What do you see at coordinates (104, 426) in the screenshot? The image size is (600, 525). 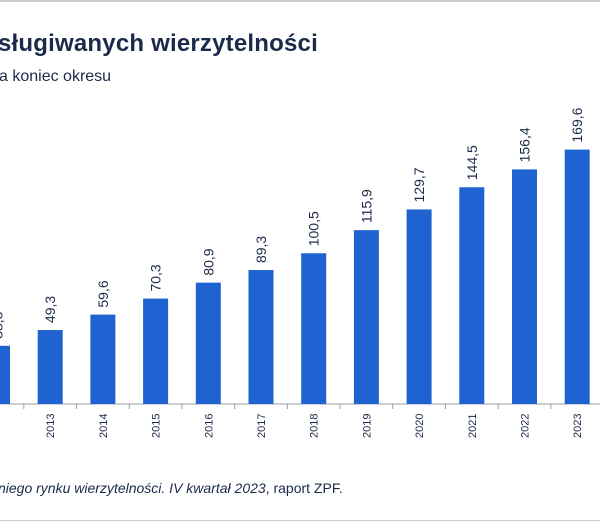 I see `x-tick-label-2014: 2014` at bounding box center [104, 426].